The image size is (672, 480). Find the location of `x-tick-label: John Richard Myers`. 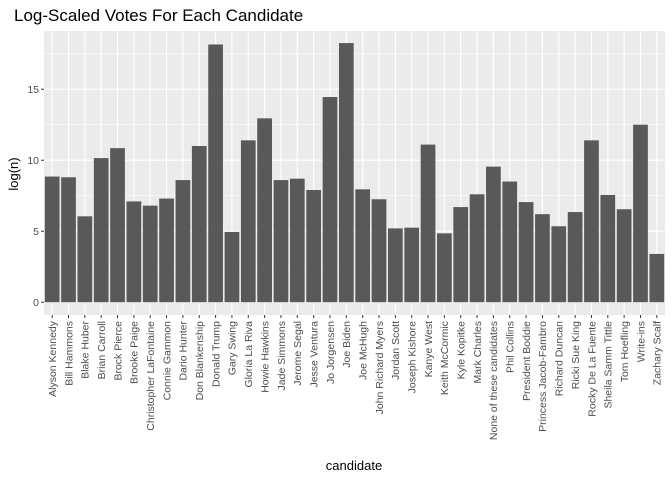

x-tick-label: John Richard Myers is located at coordinates (380, 367).